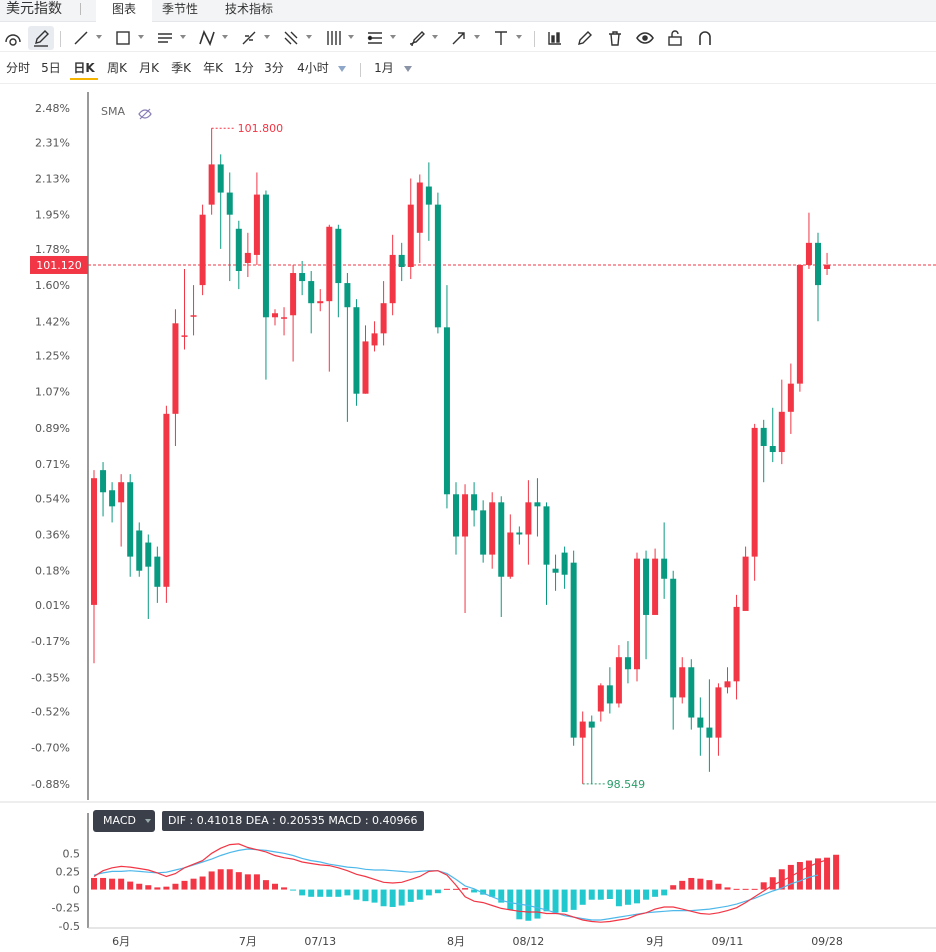 This screenshot has height=952, width=936. What do you see at coordinates (165, 38) in the screenshot?
I see `parallel-lines-icon` at bounding box center [165, 38].